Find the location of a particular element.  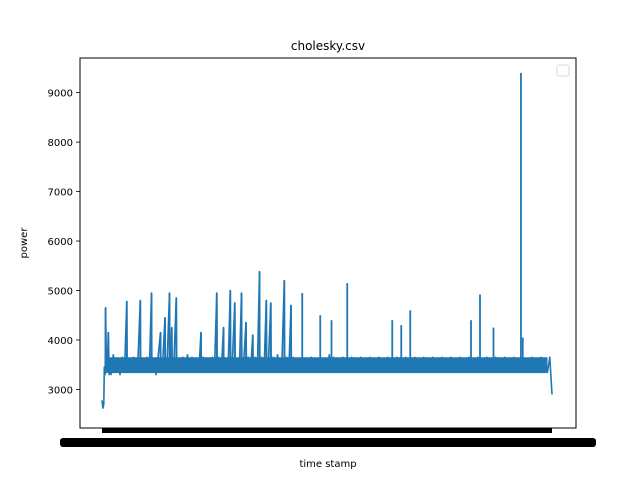

x-axis-ticks is located at coordinates (328, 437).